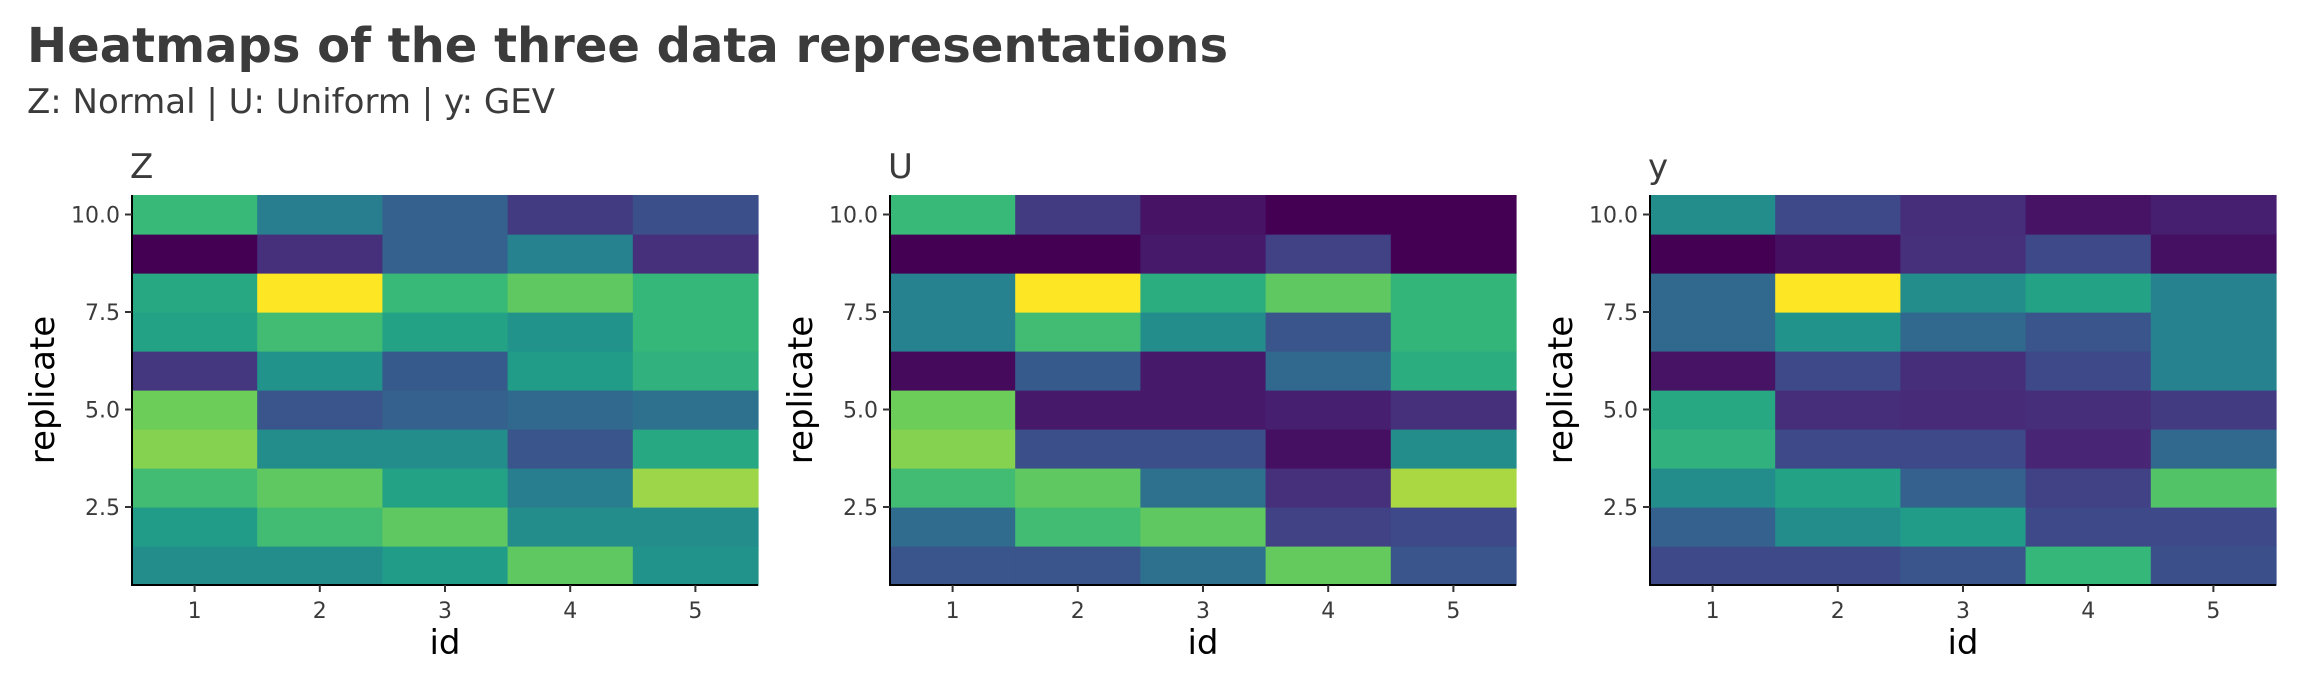 This screenshot has width=2304, height=691. I want to click on panel-title: U, so click(900, 167).